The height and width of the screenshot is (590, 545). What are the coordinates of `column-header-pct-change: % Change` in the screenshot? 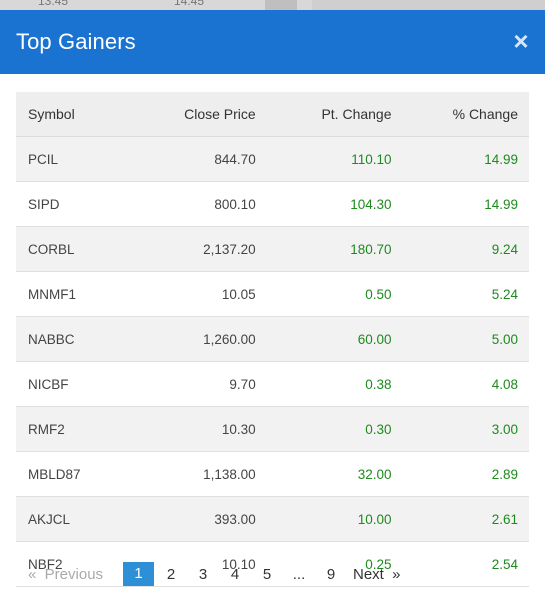 It's located at (460, 114).